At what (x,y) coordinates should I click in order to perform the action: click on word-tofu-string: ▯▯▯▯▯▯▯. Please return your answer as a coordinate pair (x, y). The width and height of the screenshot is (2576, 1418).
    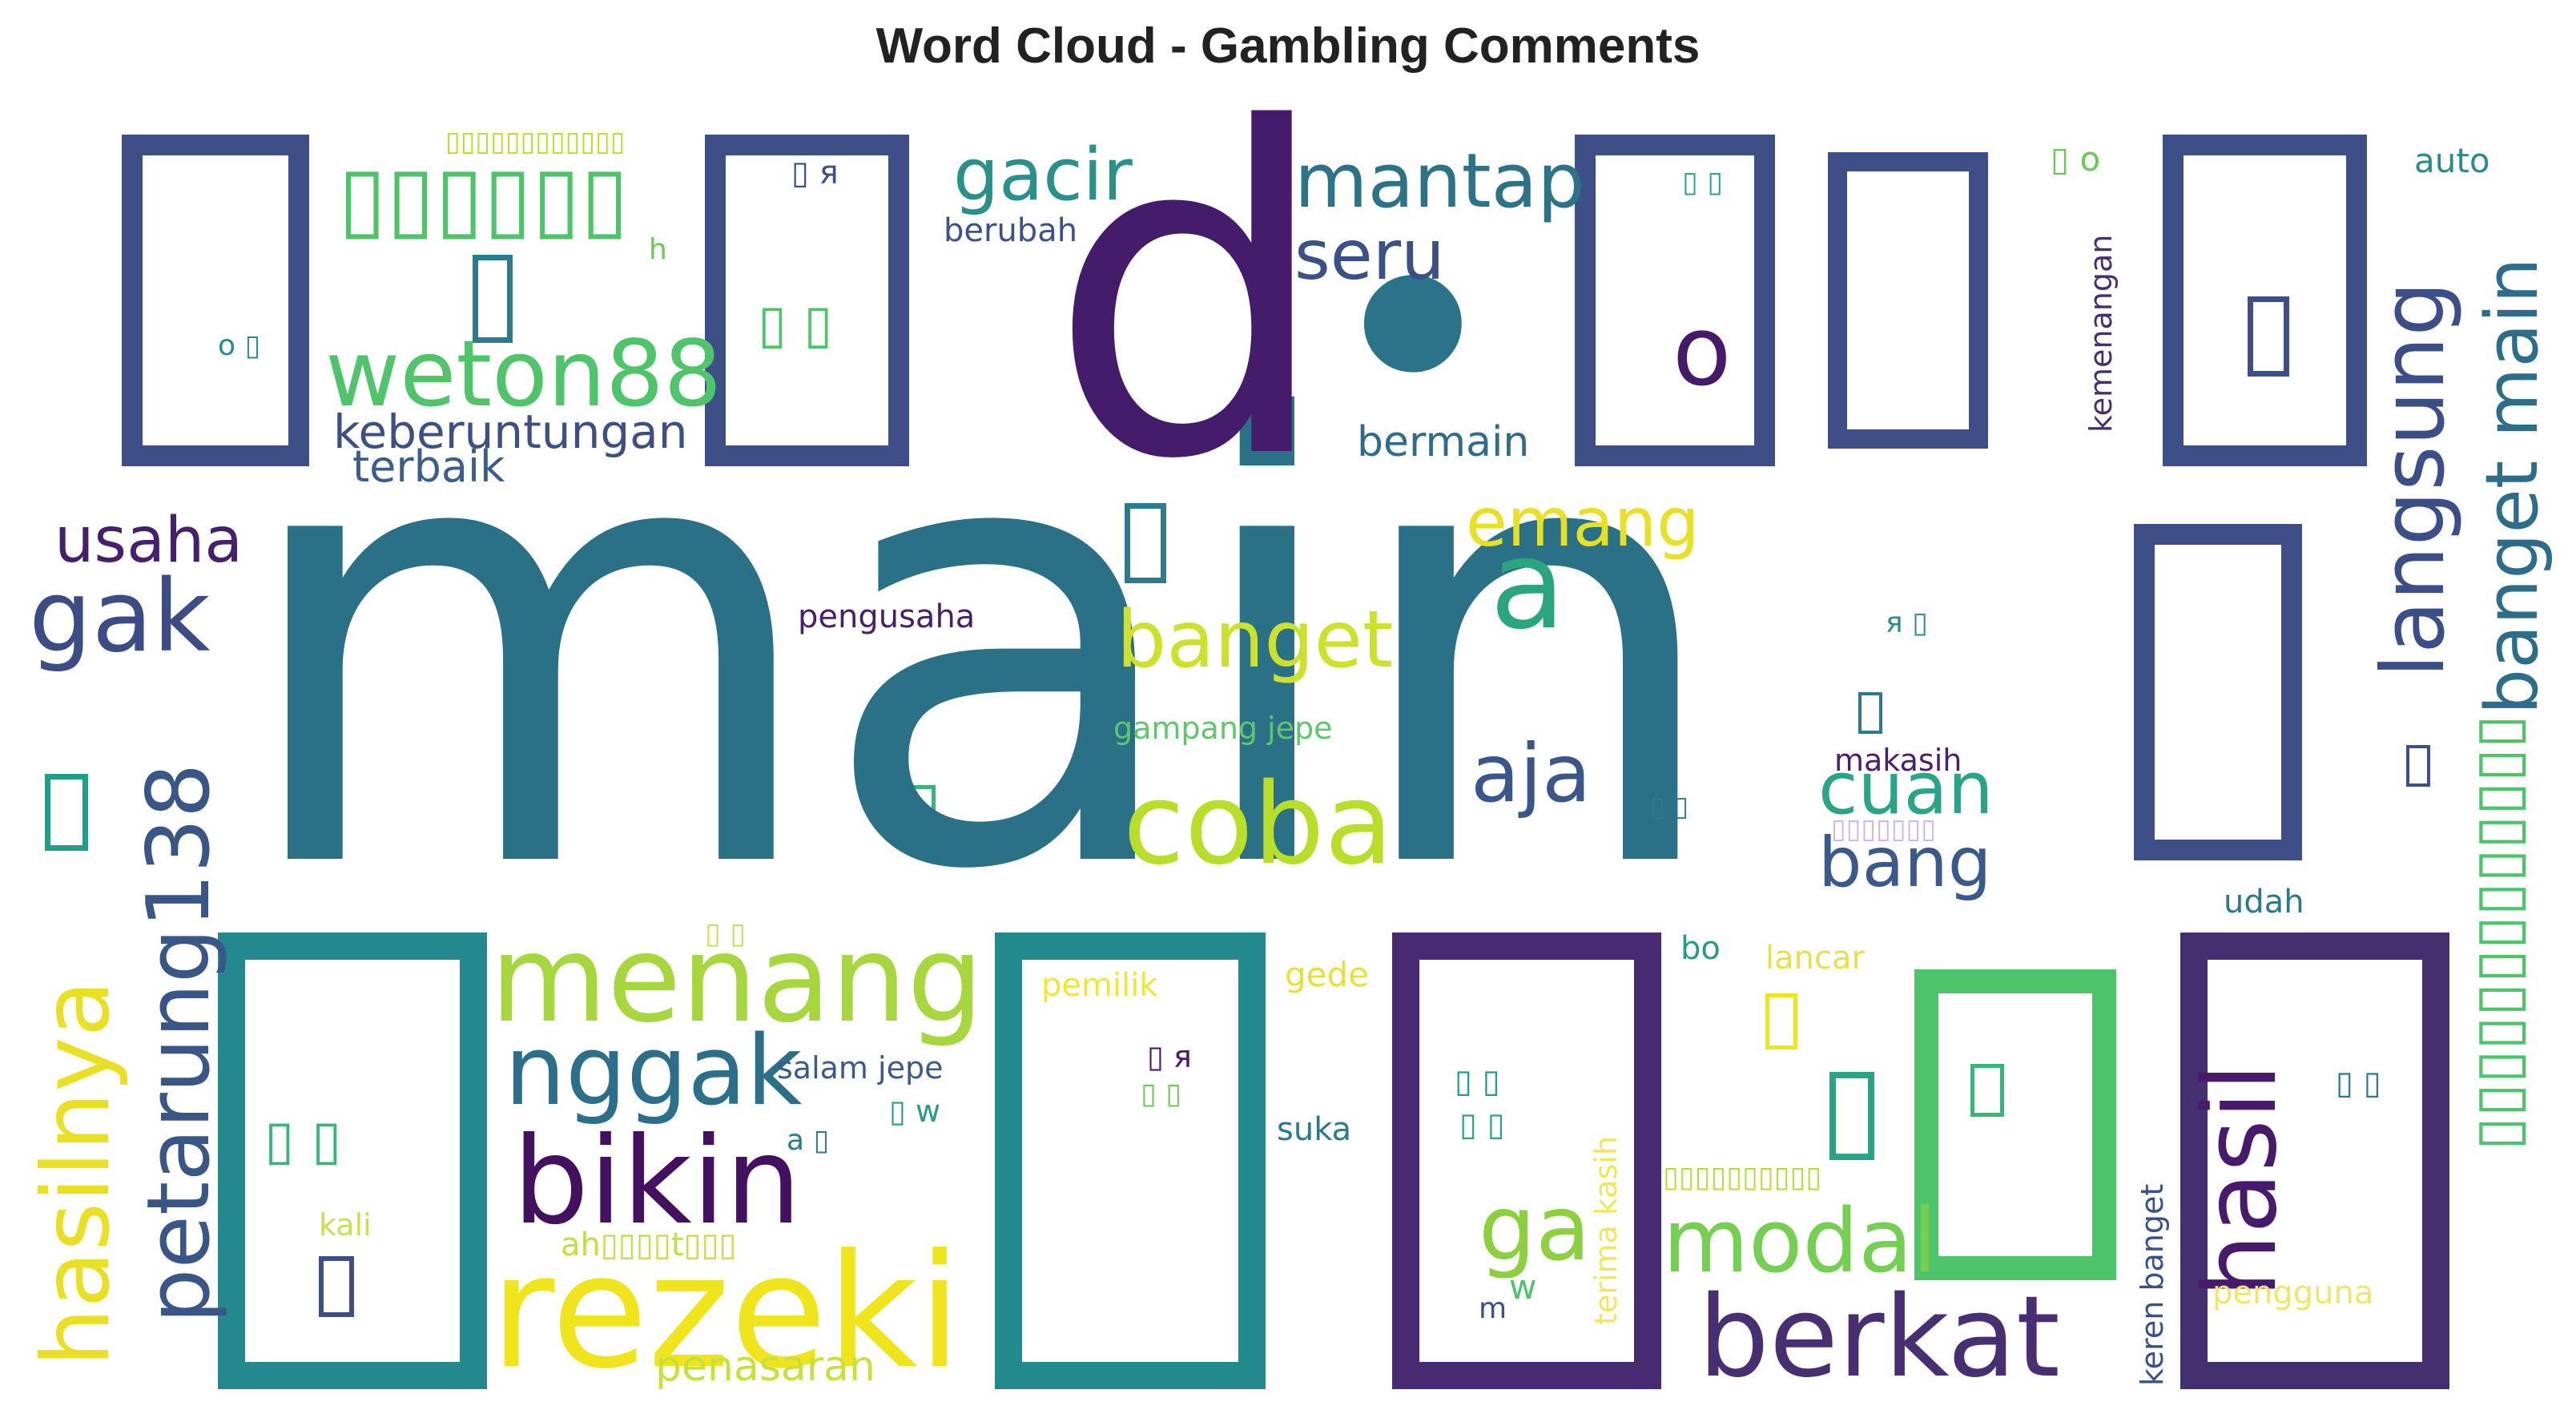
    Looking at the image, I should click on (1883, 829).